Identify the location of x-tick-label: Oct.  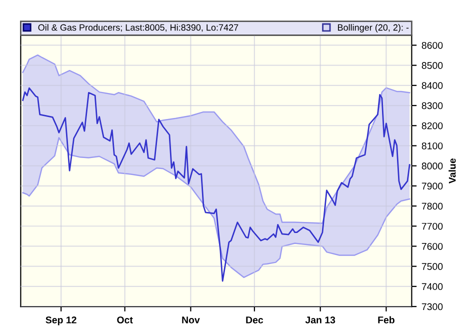
(125, 320).